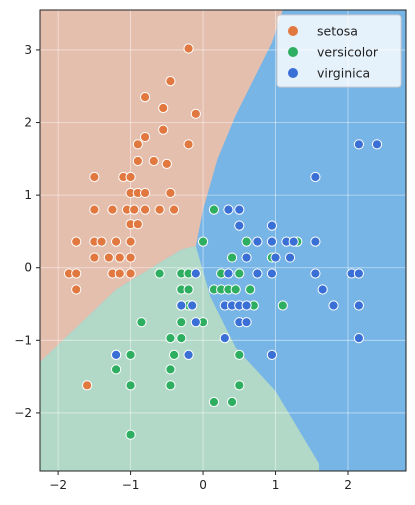 The image size is (415, 505). Describe the element at coordinates (337, 31) in the screenshot. I see `legend-label-setosa: setosa` at that location.